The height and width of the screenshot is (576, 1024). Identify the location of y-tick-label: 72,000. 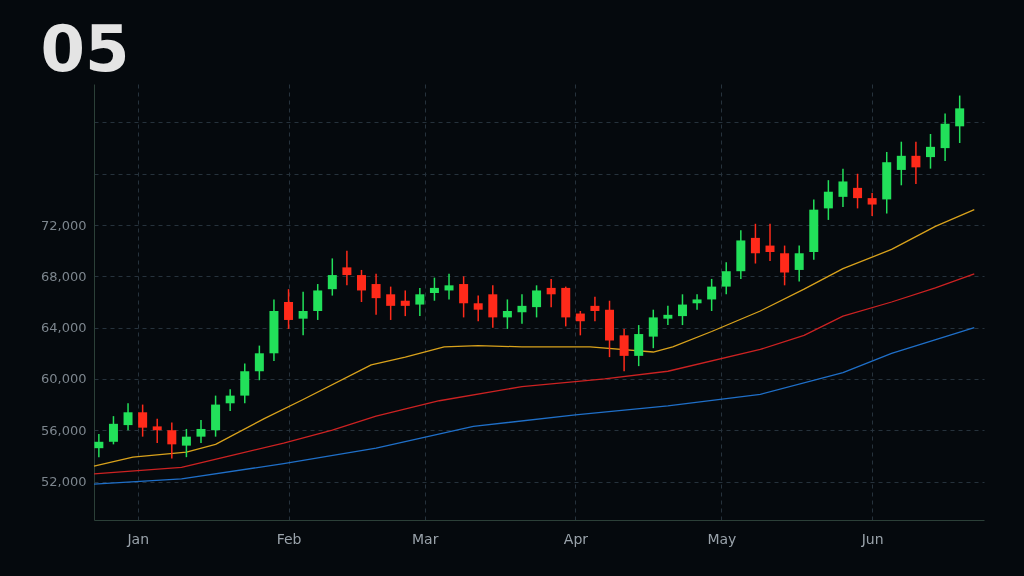
(64, 225).